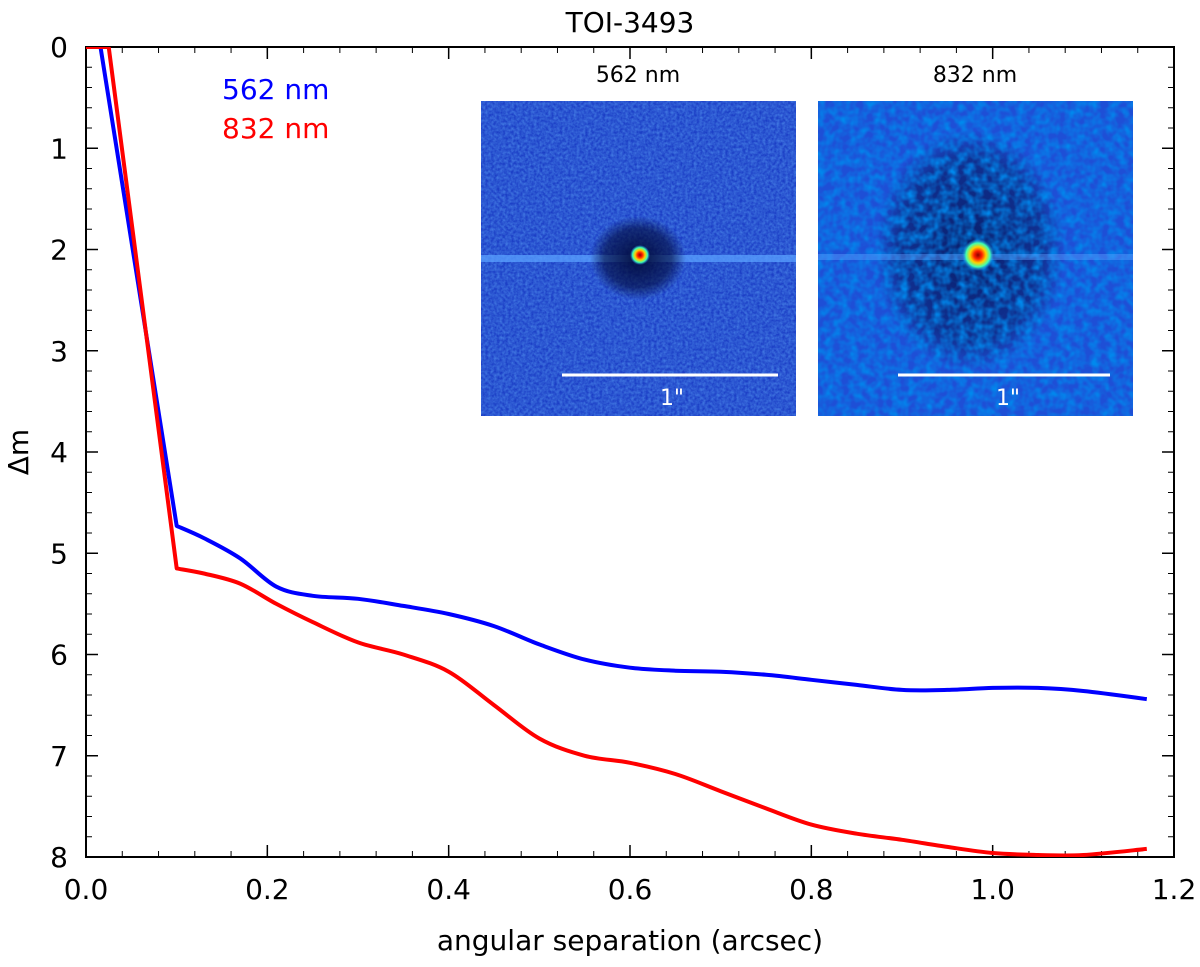  Describe the element at coordinates (59, 756) in the screenshot. I see `y-tick-label: 7` at that location.